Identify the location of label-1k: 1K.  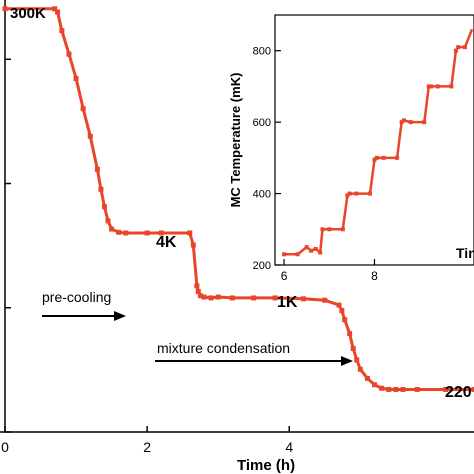
(287, 302).